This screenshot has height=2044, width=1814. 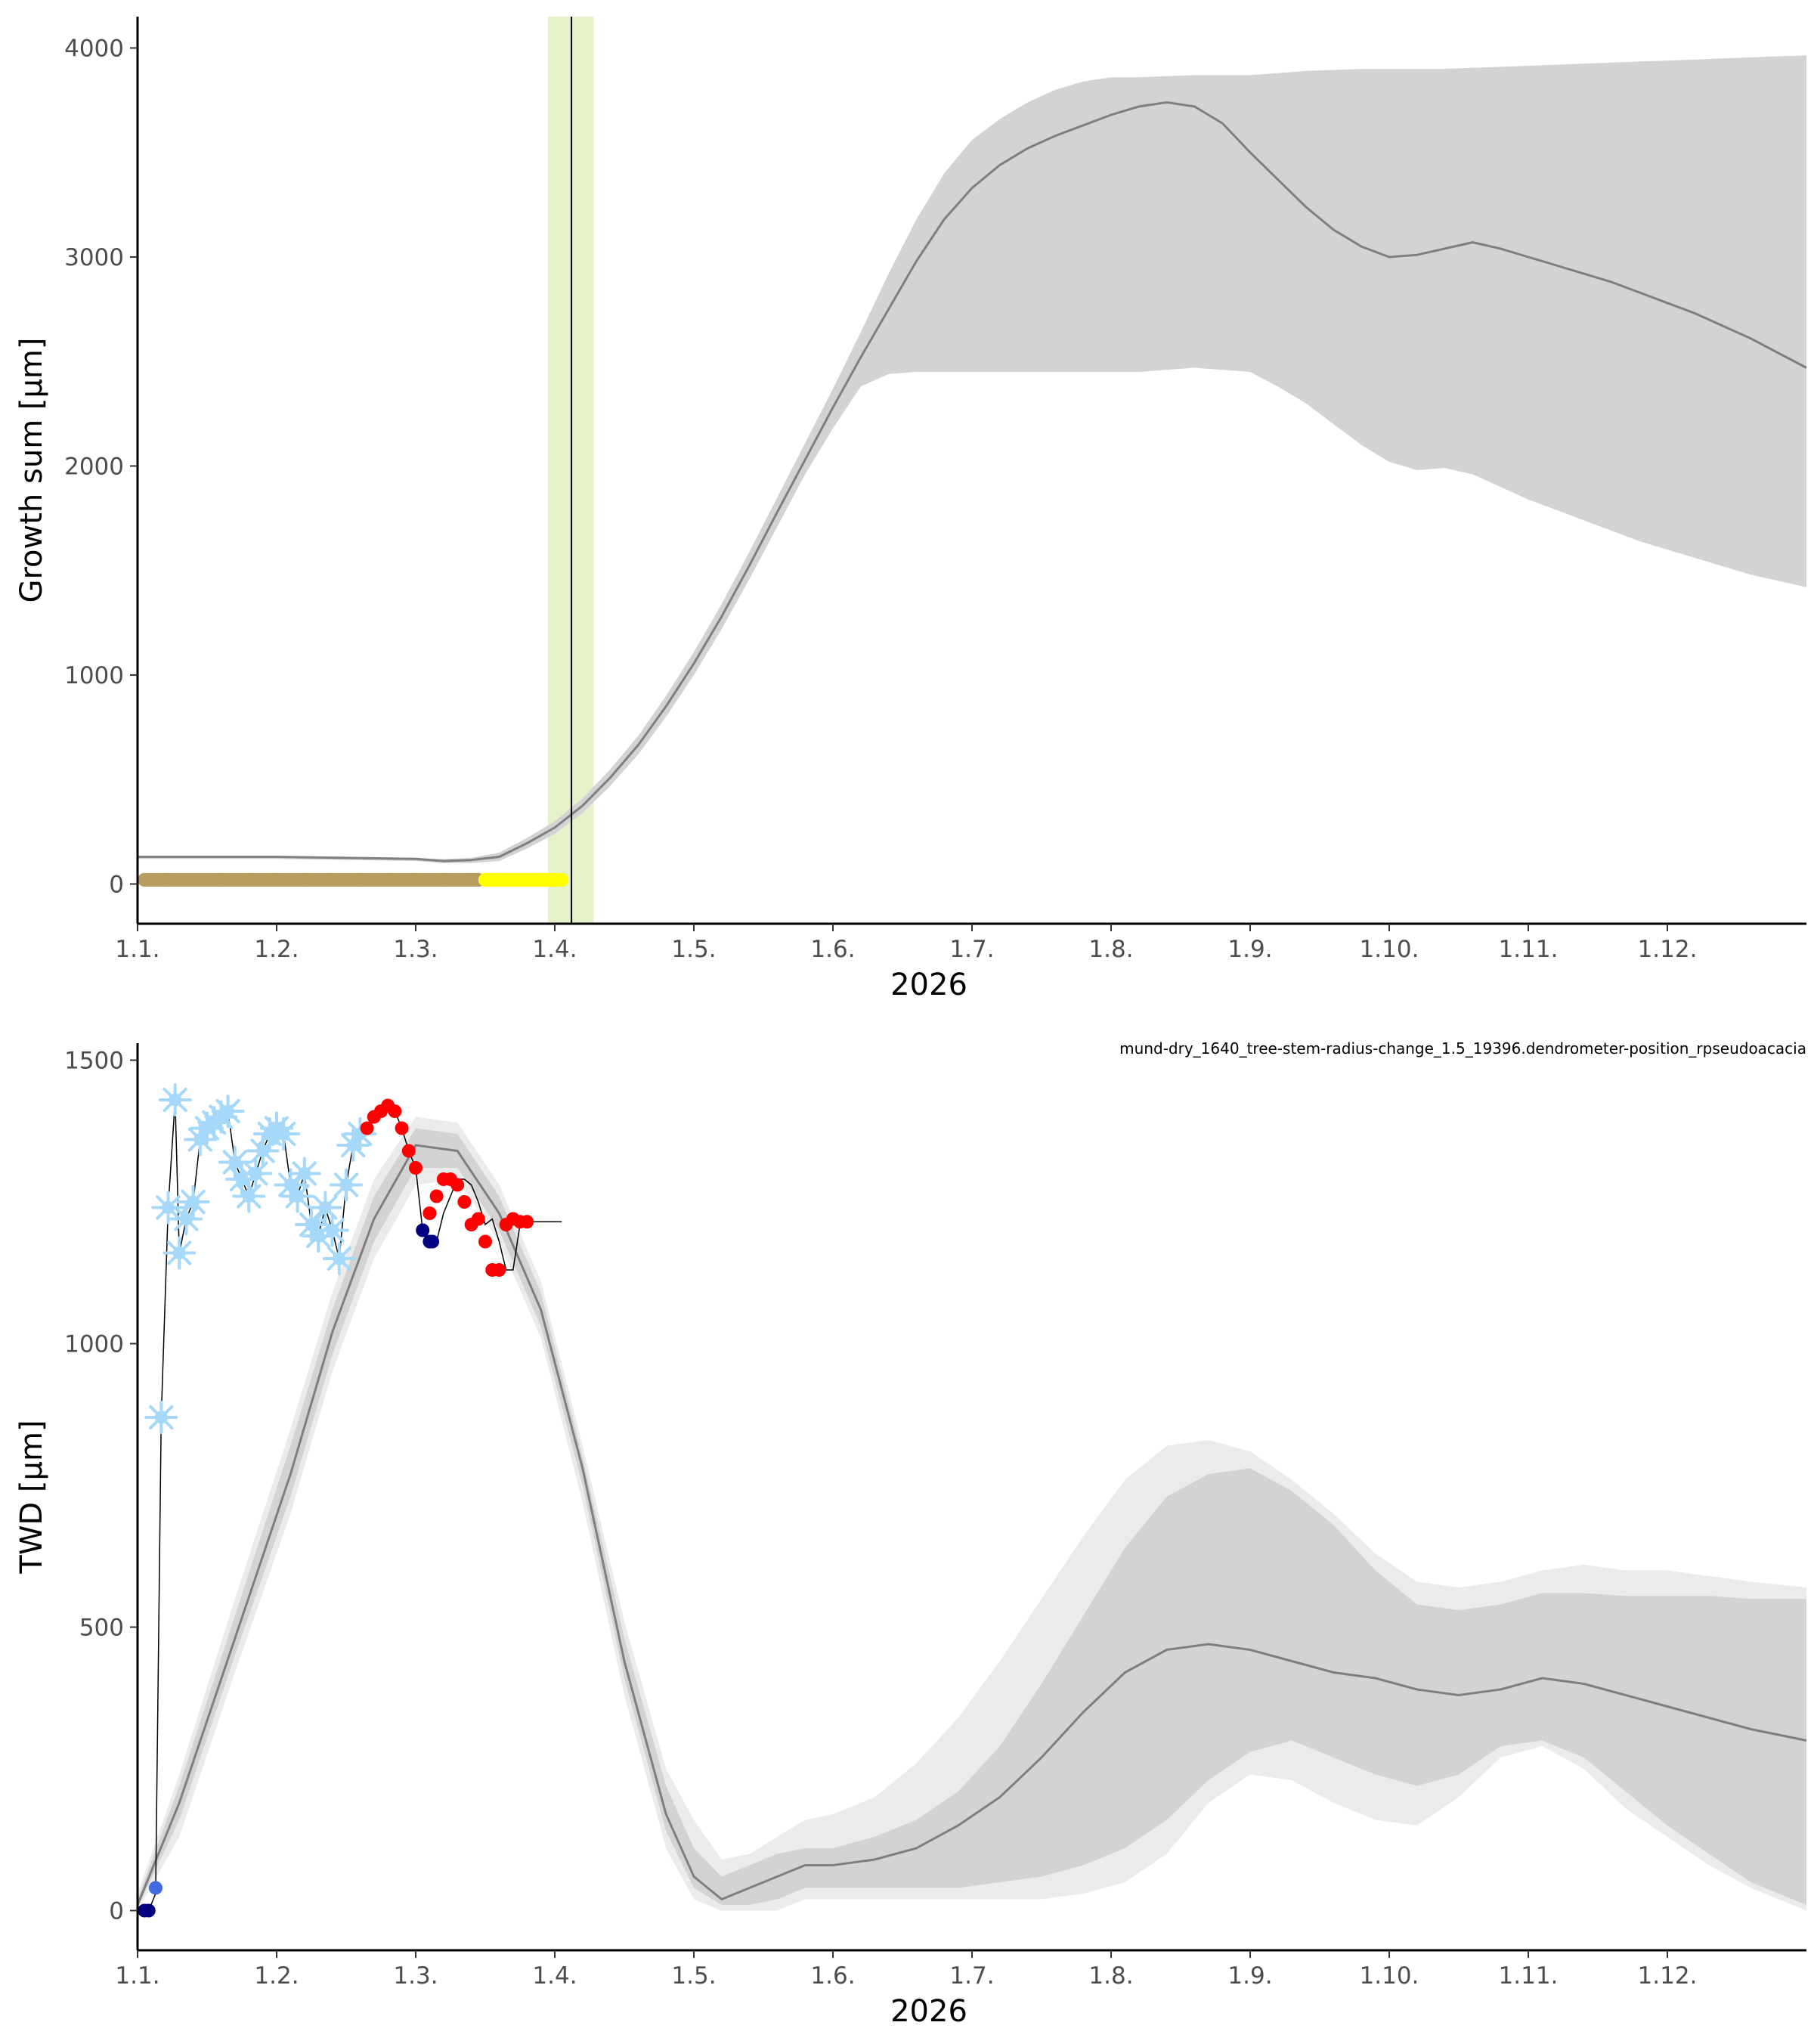 I want to click on y-tick-label: 4000, so click(x=94, y=48).